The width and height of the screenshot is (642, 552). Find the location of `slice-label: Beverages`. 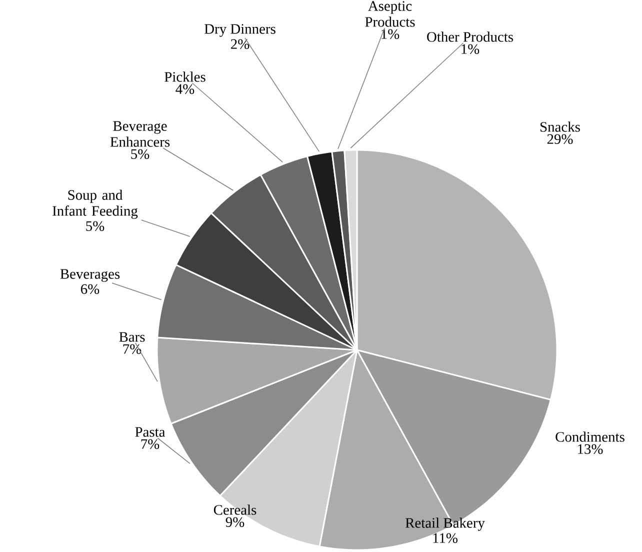

slice-label: Beverages is located at coordinates (90, 275).